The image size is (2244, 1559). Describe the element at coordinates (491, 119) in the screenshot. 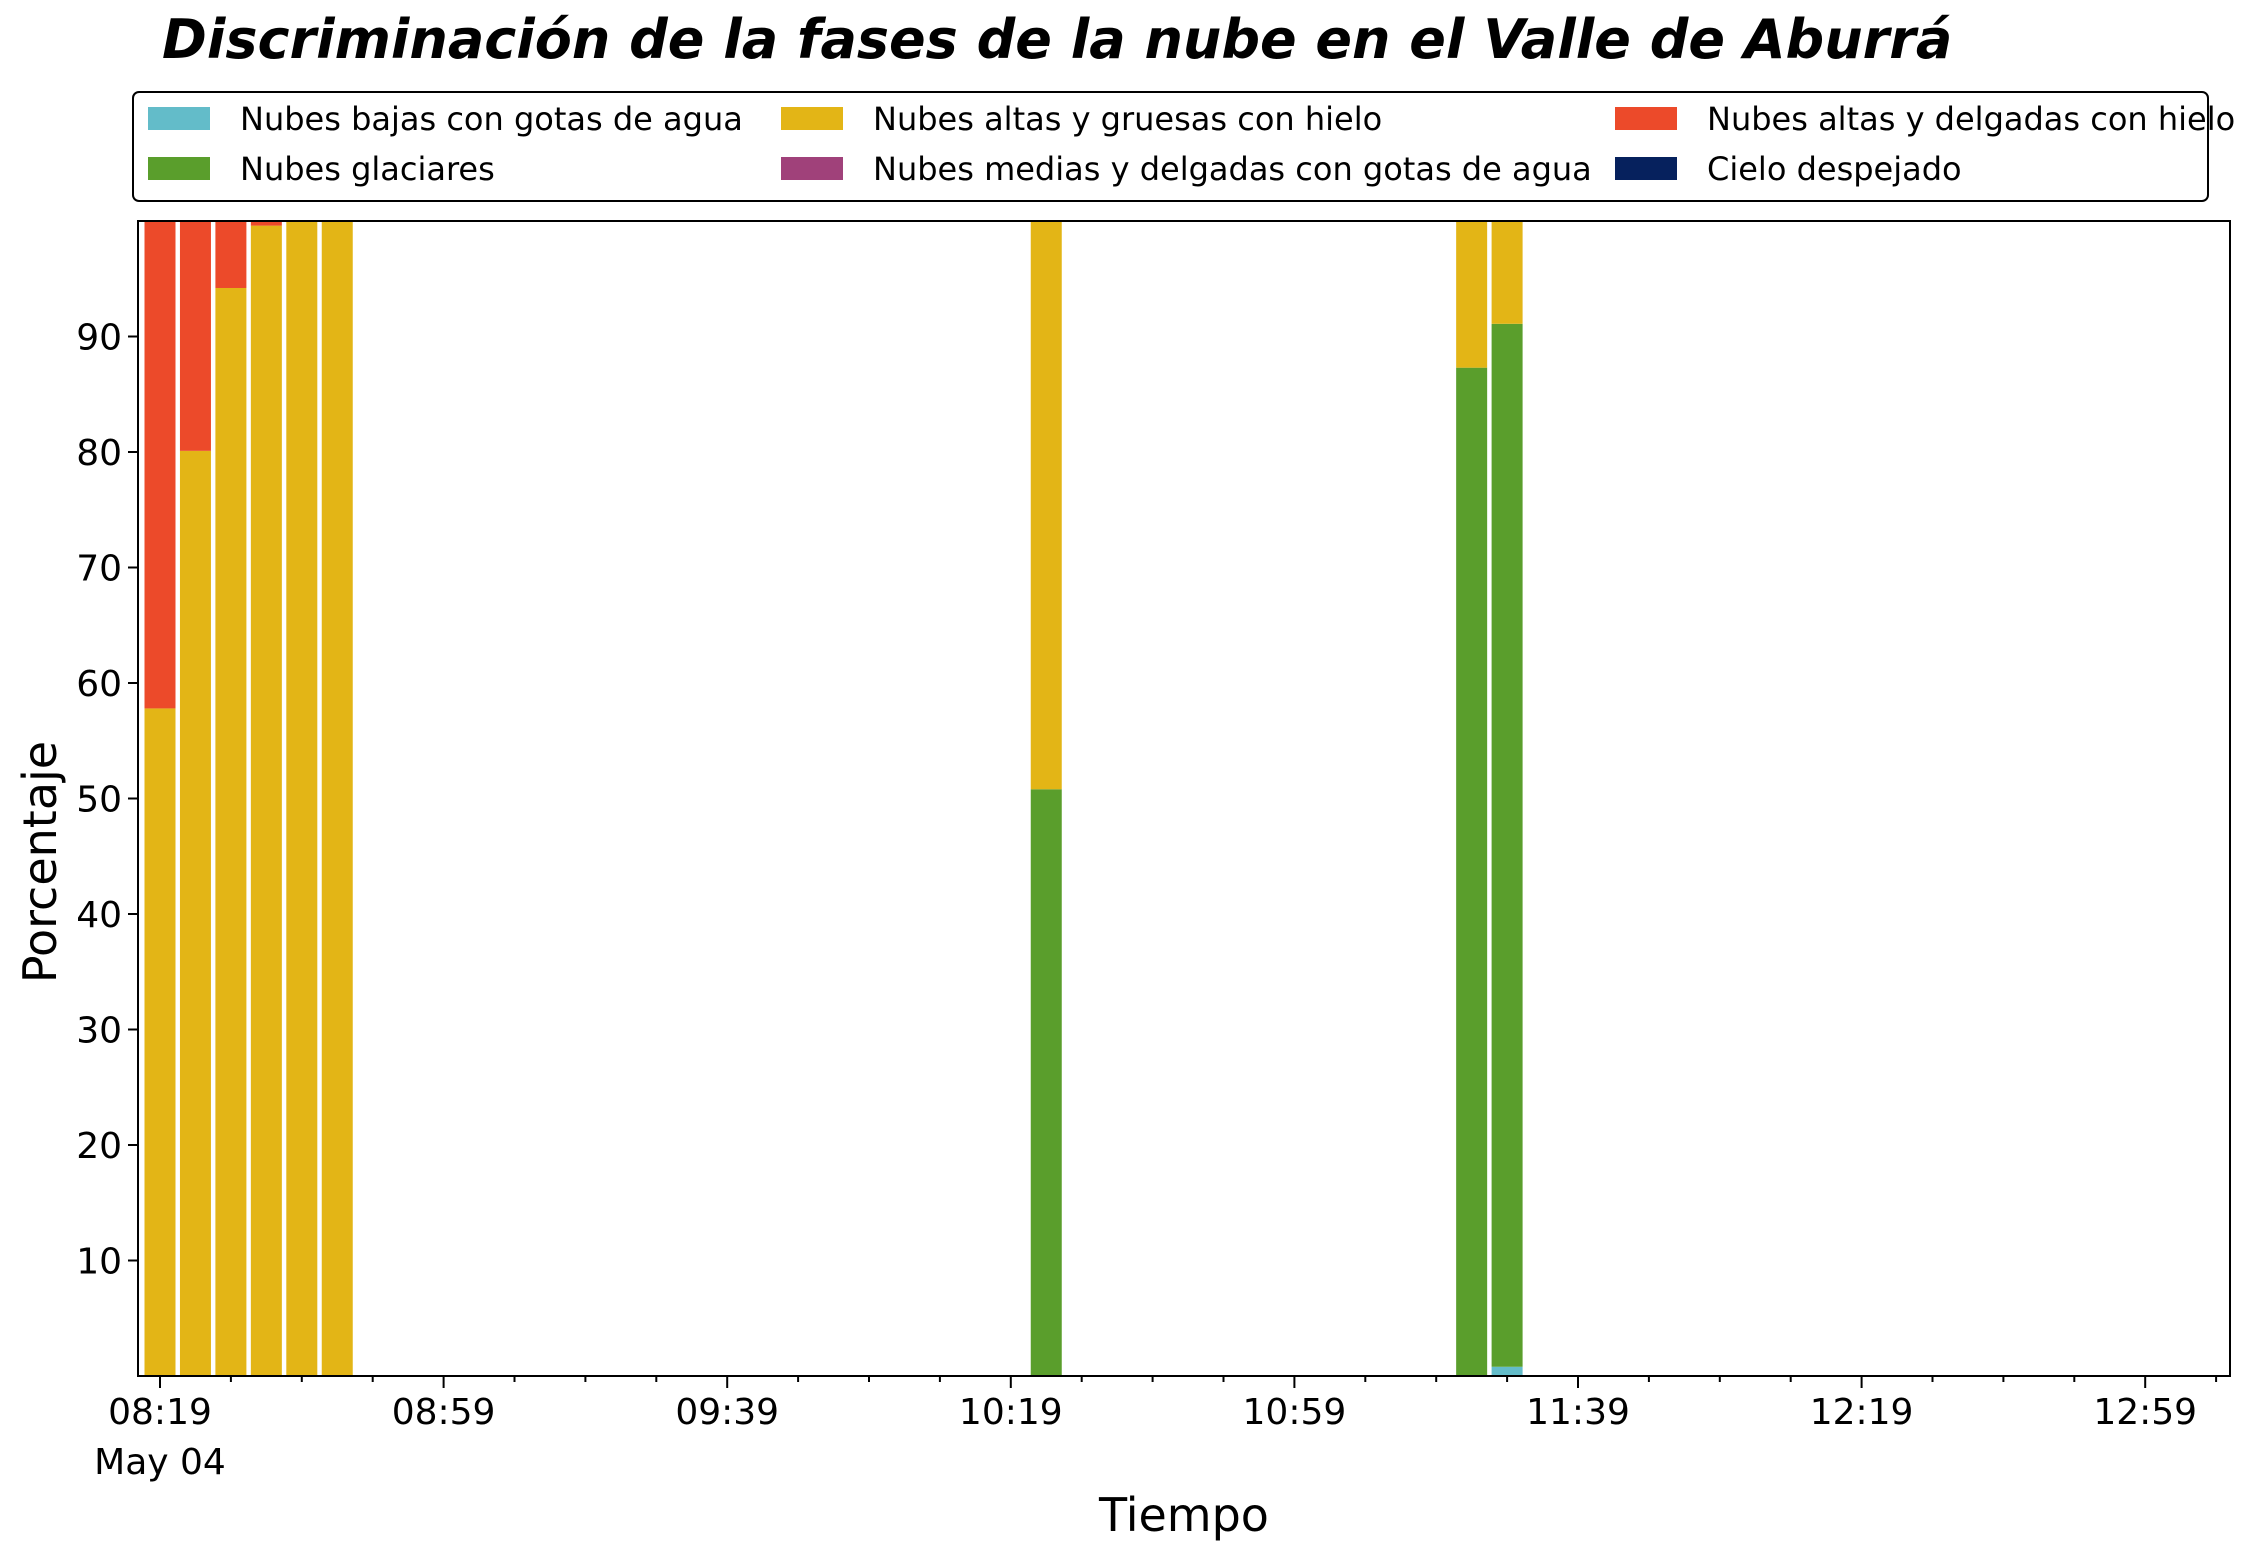

I see `legend-label: Nubes bajas con gotas de agua` at that location.